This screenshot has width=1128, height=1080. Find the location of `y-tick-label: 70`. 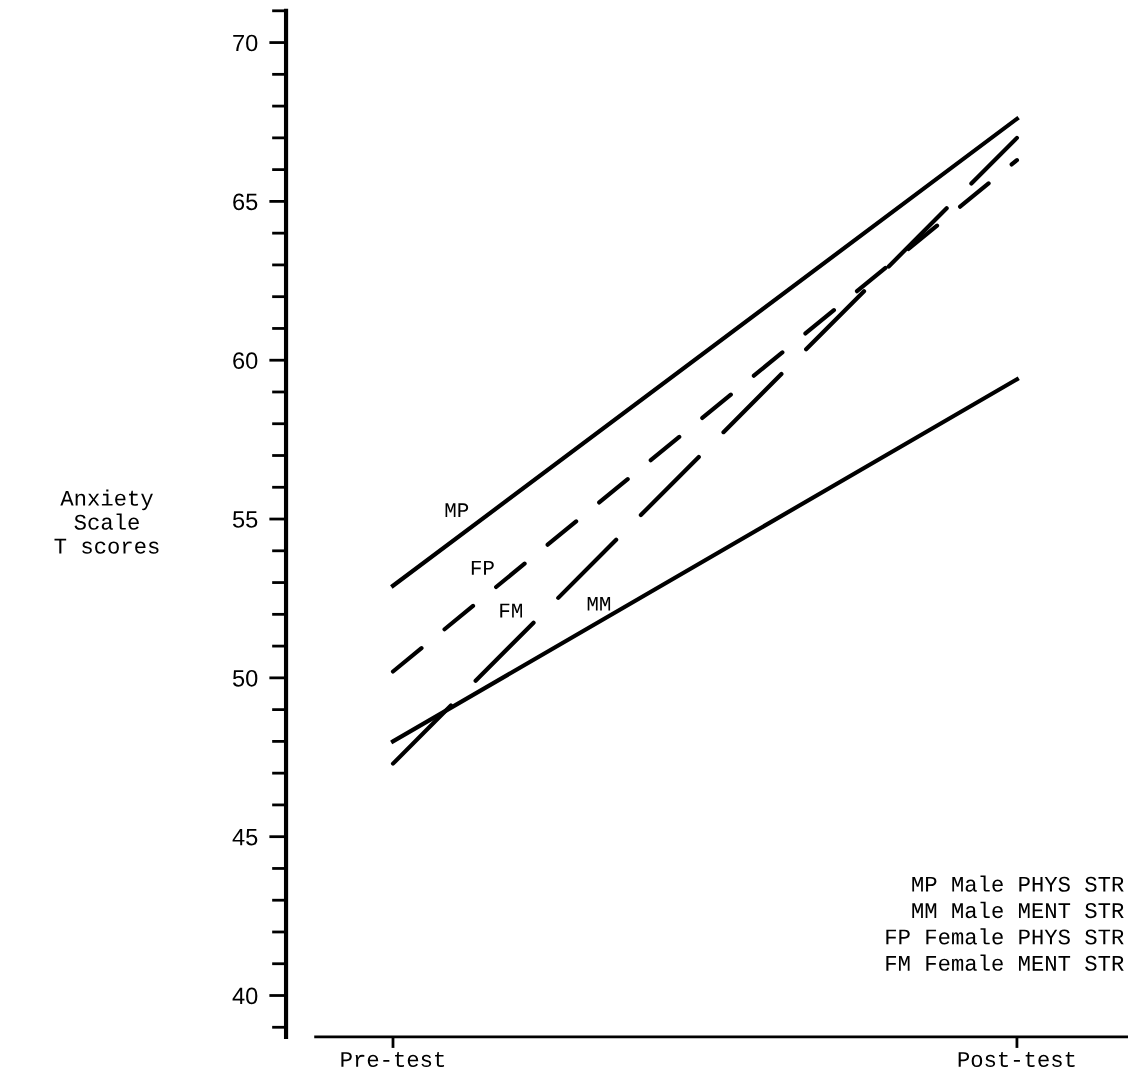

y-tick-label: 70 is located at coordinates (245, 43).